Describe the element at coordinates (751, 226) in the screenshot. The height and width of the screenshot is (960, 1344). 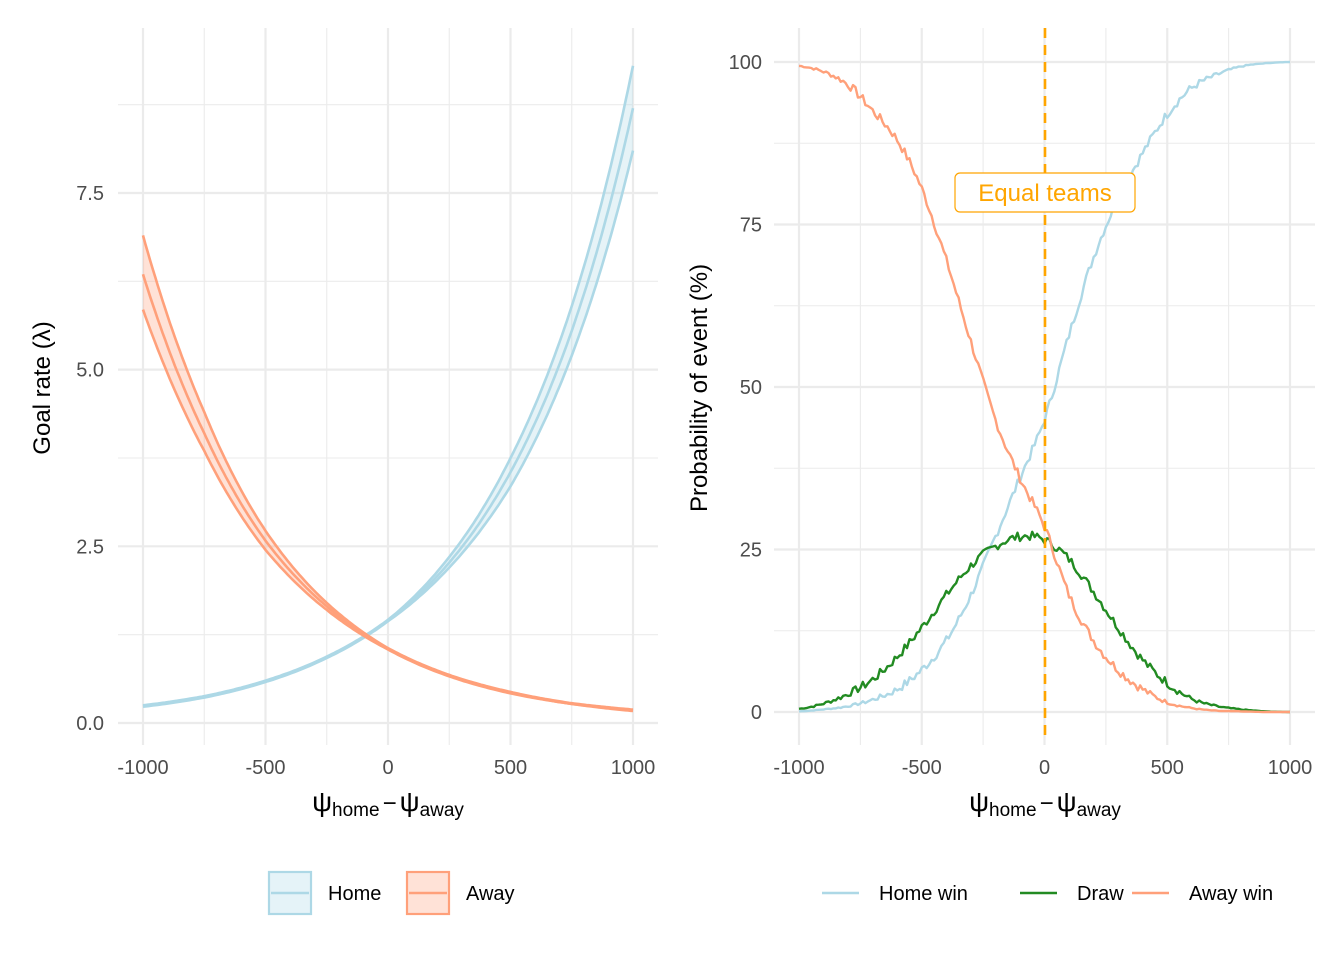
I see `y-tick-label: 75` at that location.